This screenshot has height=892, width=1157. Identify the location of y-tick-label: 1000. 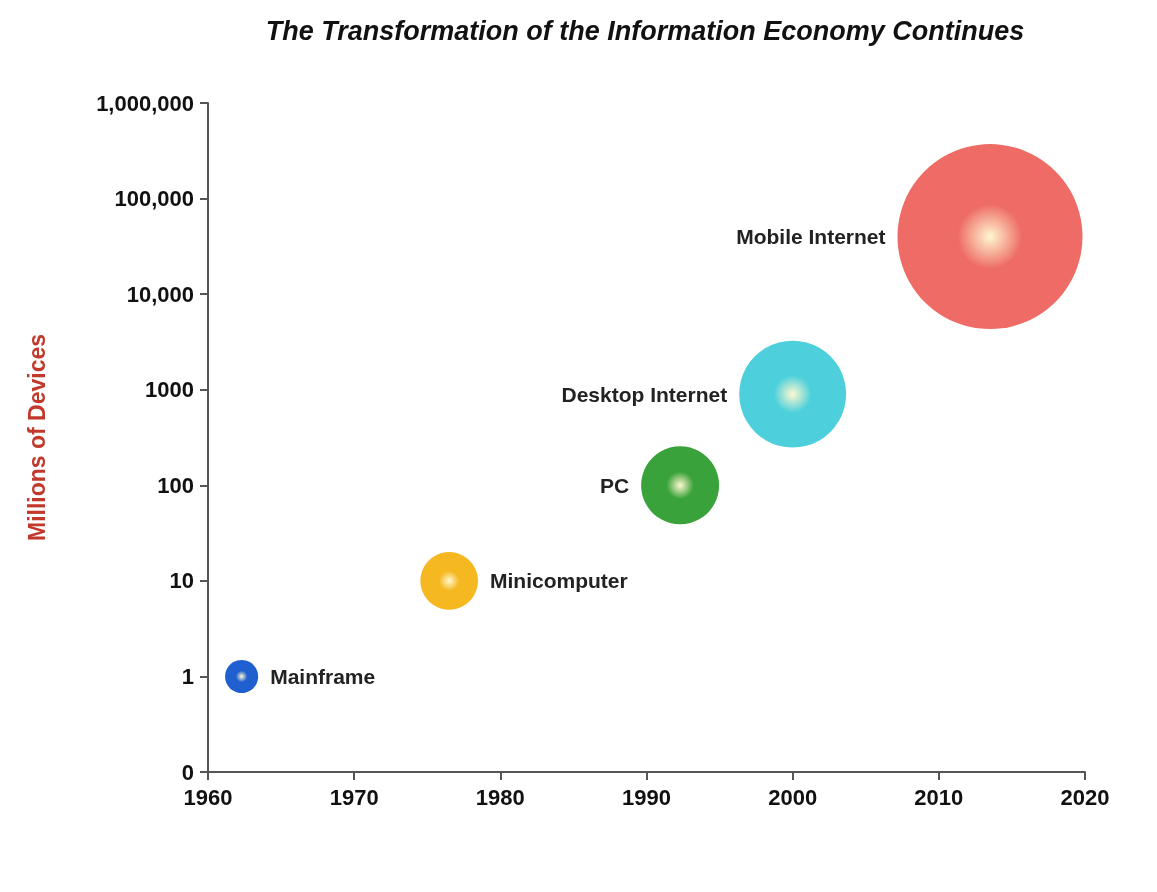
(169, 390).